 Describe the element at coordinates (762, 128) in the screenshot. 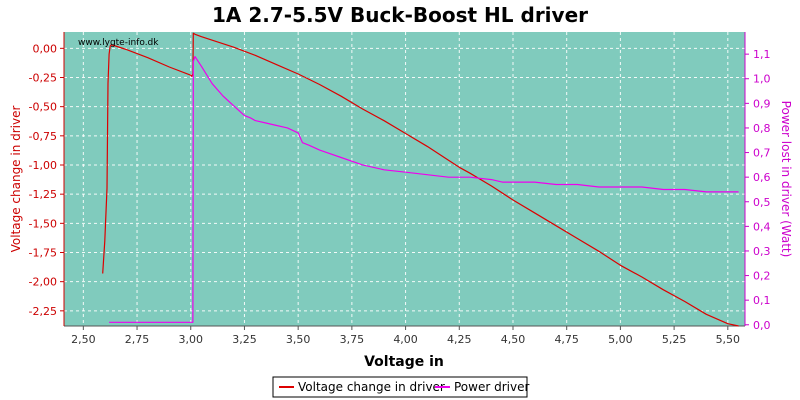

I see `y-right-tick-label: 0,8` at that location.